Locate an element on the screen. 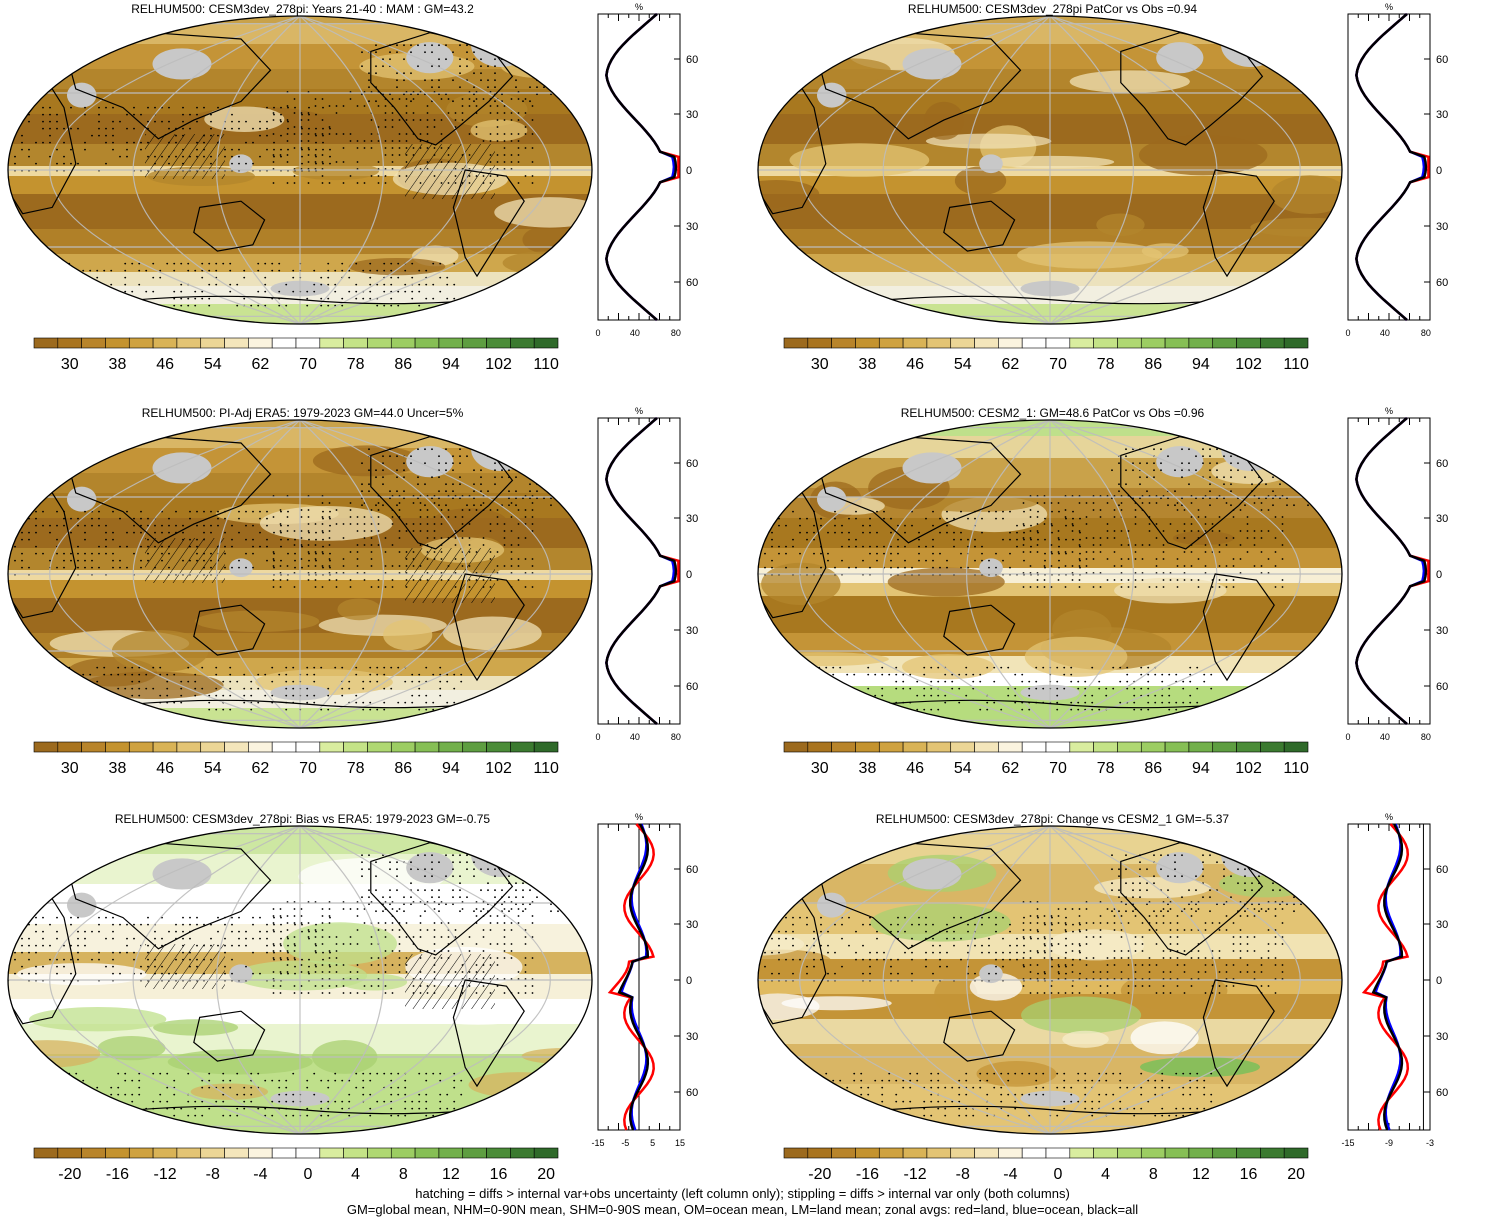  colorbar: 30 38 46 54 62 70 78 86 94 102 110 is located at coordinates (1046, 759).